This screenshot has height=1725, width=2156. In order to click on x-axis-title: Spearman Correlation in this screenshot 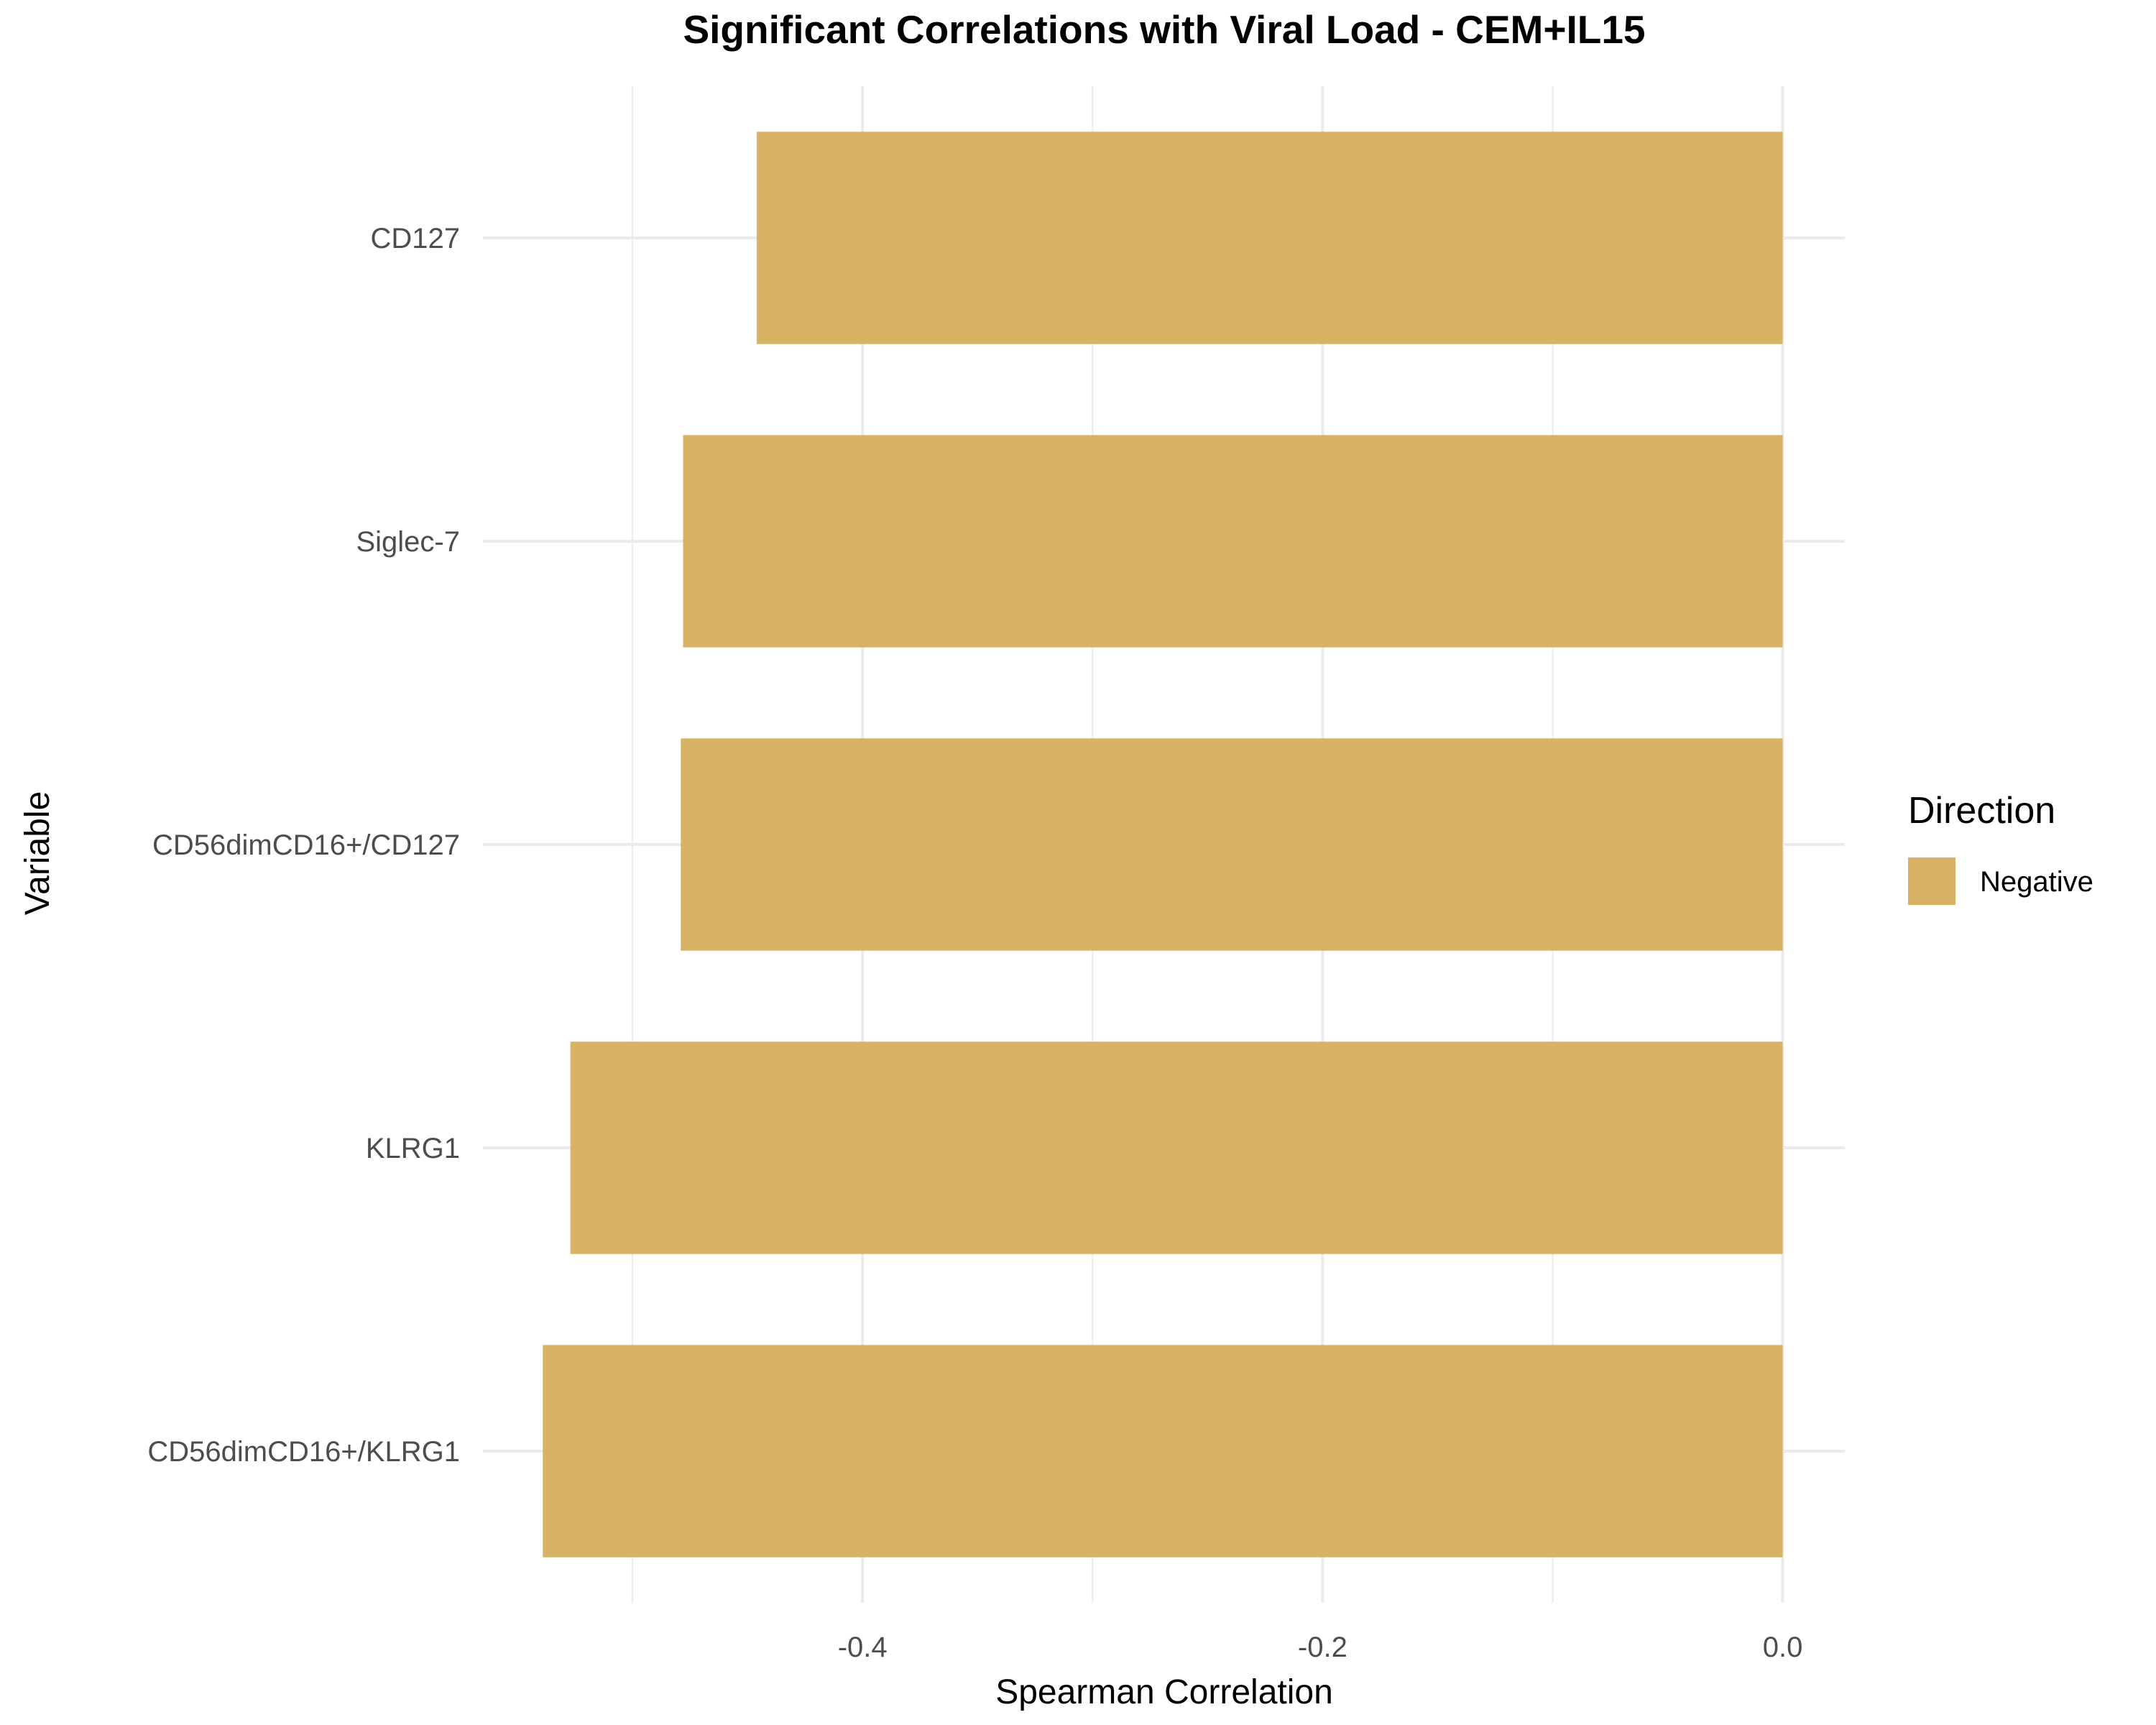, I will do `click(1164, 1692)`.